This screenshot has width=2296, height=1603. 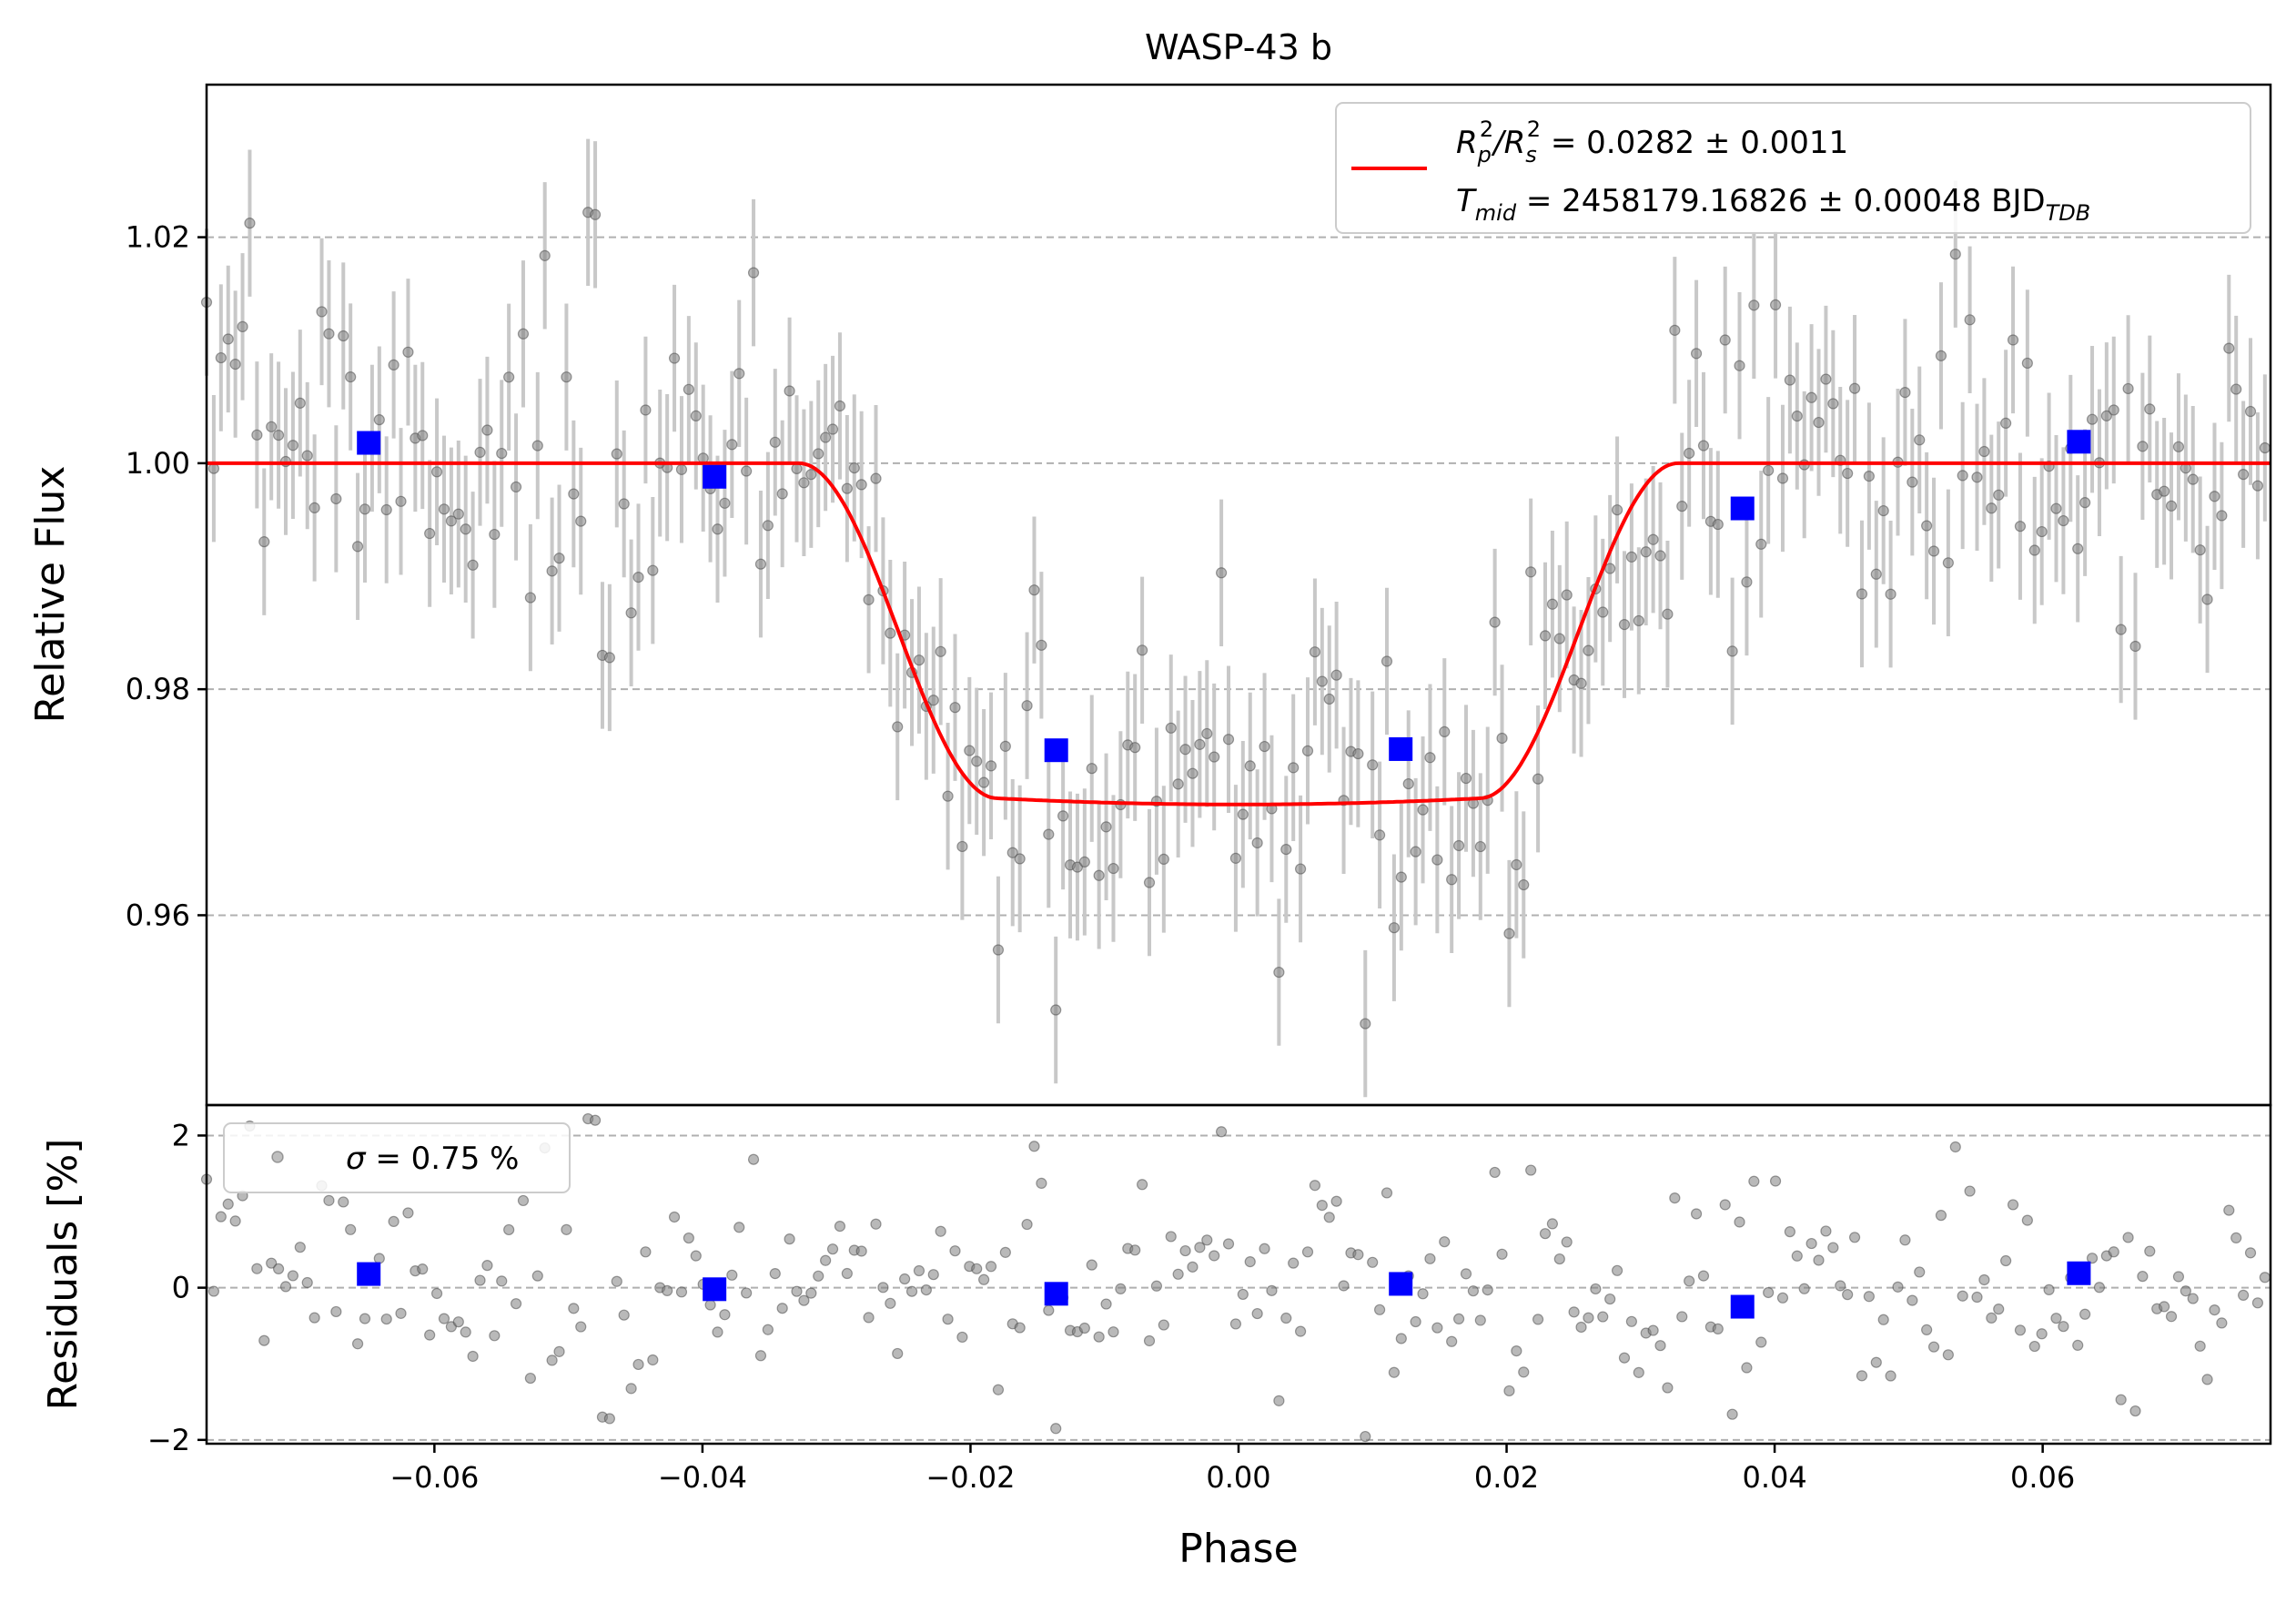 I want to click on x-tick-label: −0.04, so click(x=702, y=1477).